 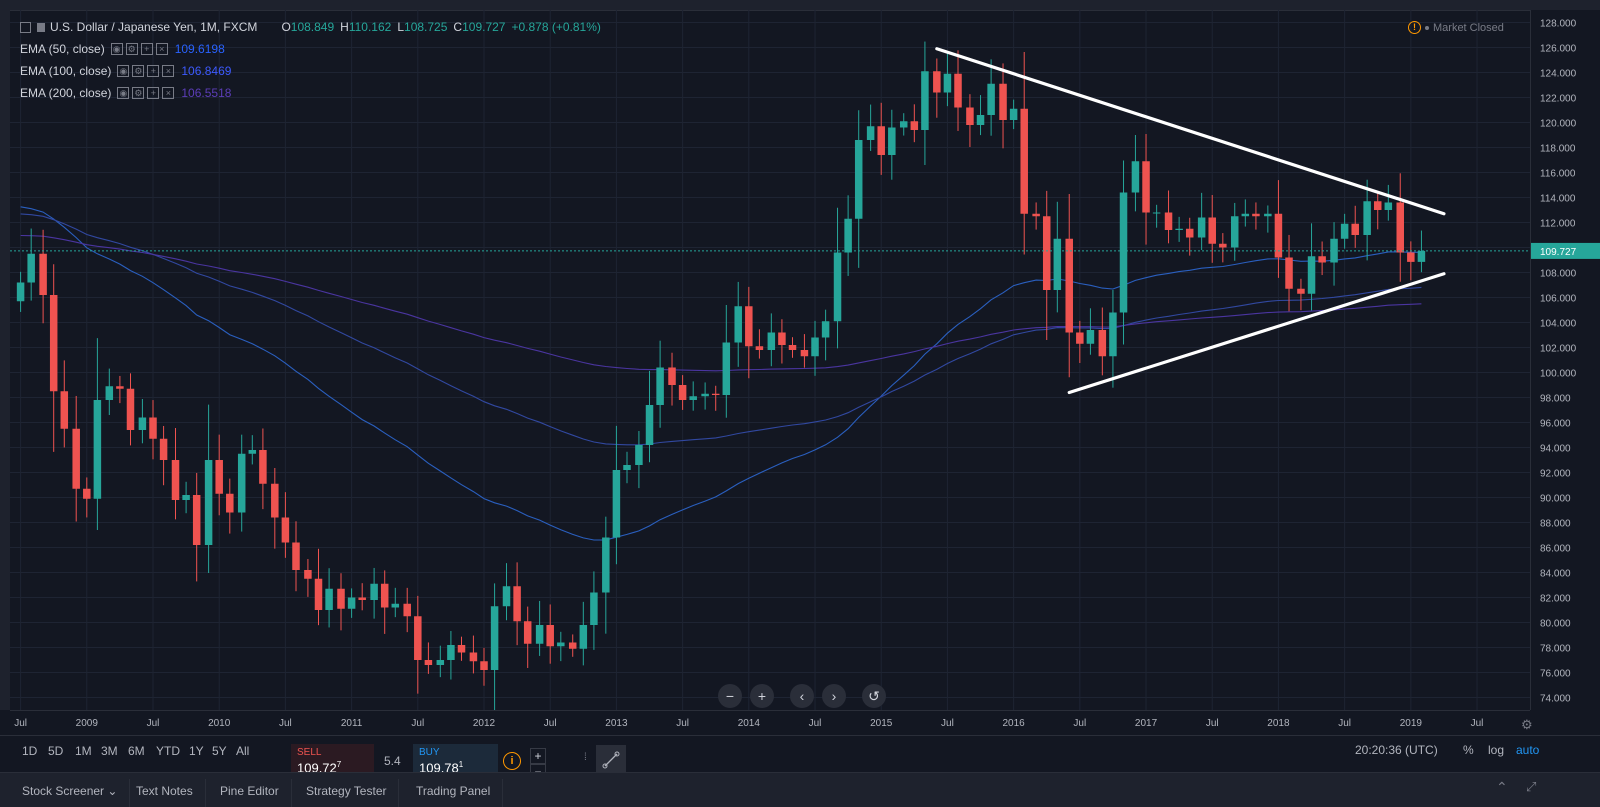 What do you see at coordinates (538, 756) in the screenshot?
I see `quantity-increase-button: +` at bounding box center [538, 756].